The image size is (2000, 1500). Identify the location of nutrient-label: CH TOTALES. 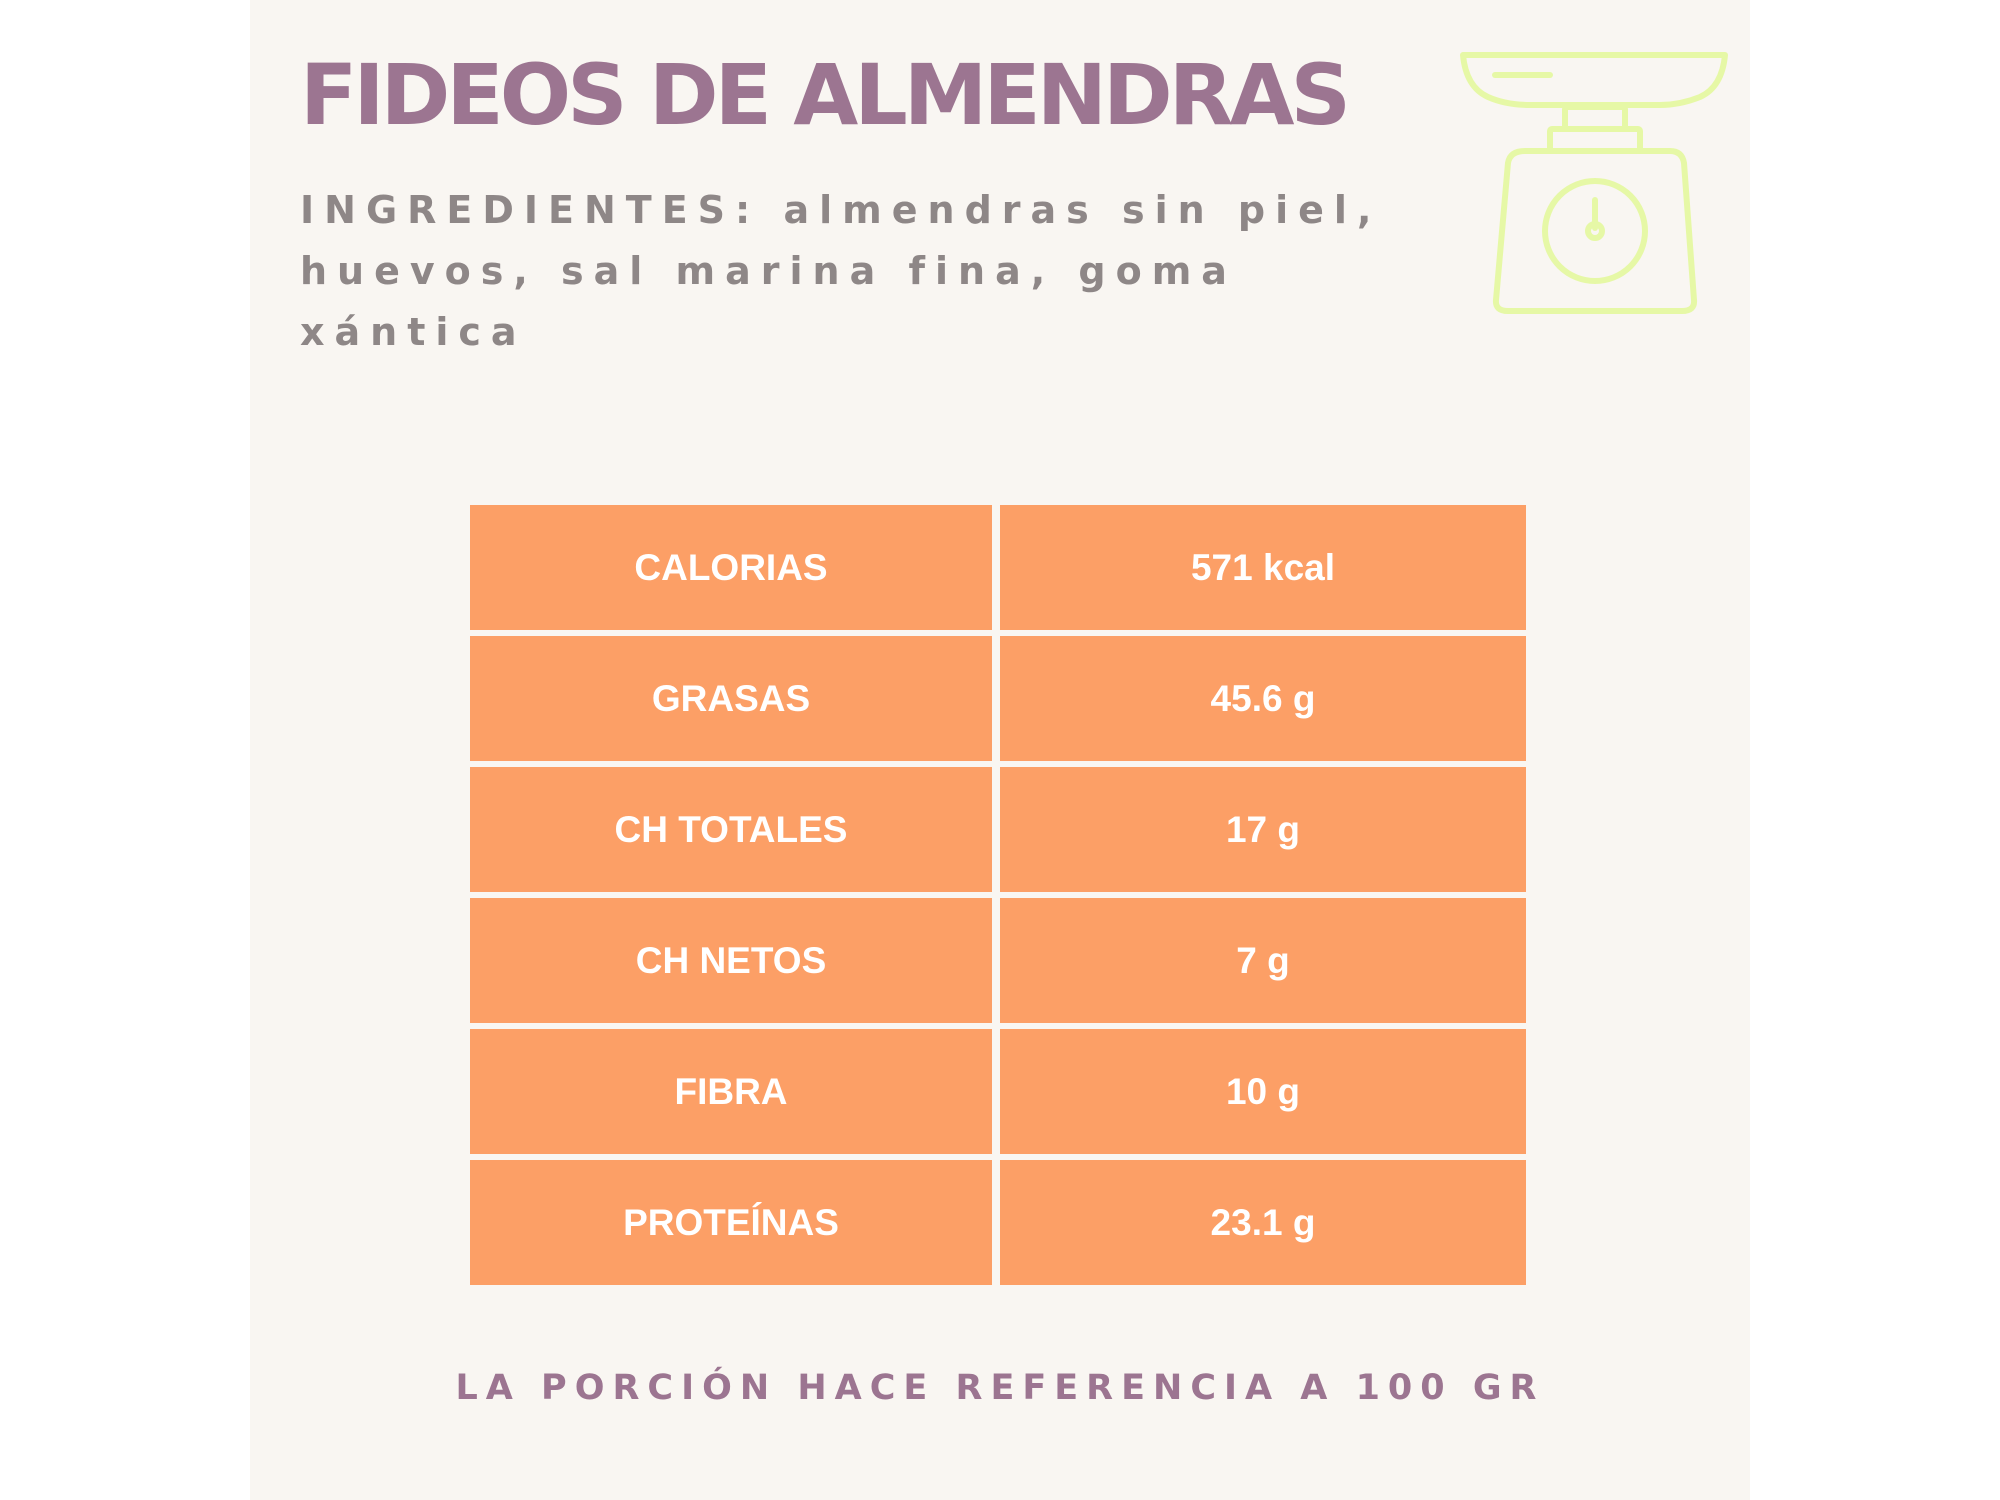
(735, 832).